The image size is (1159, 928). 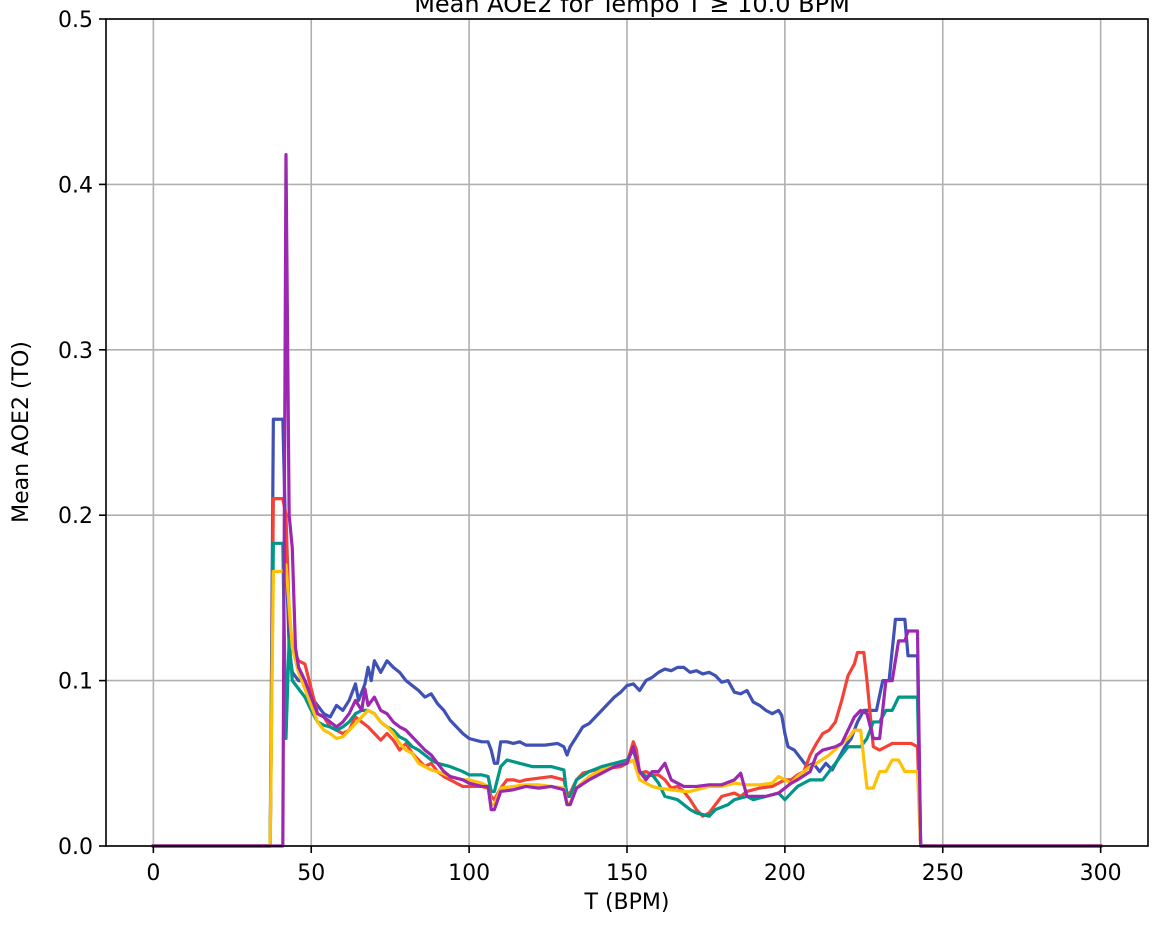 What do you see at coordinates (75, 185) in the screenshot?
I see `y-tick-label: 0.4` at bounding box center [75, 185].